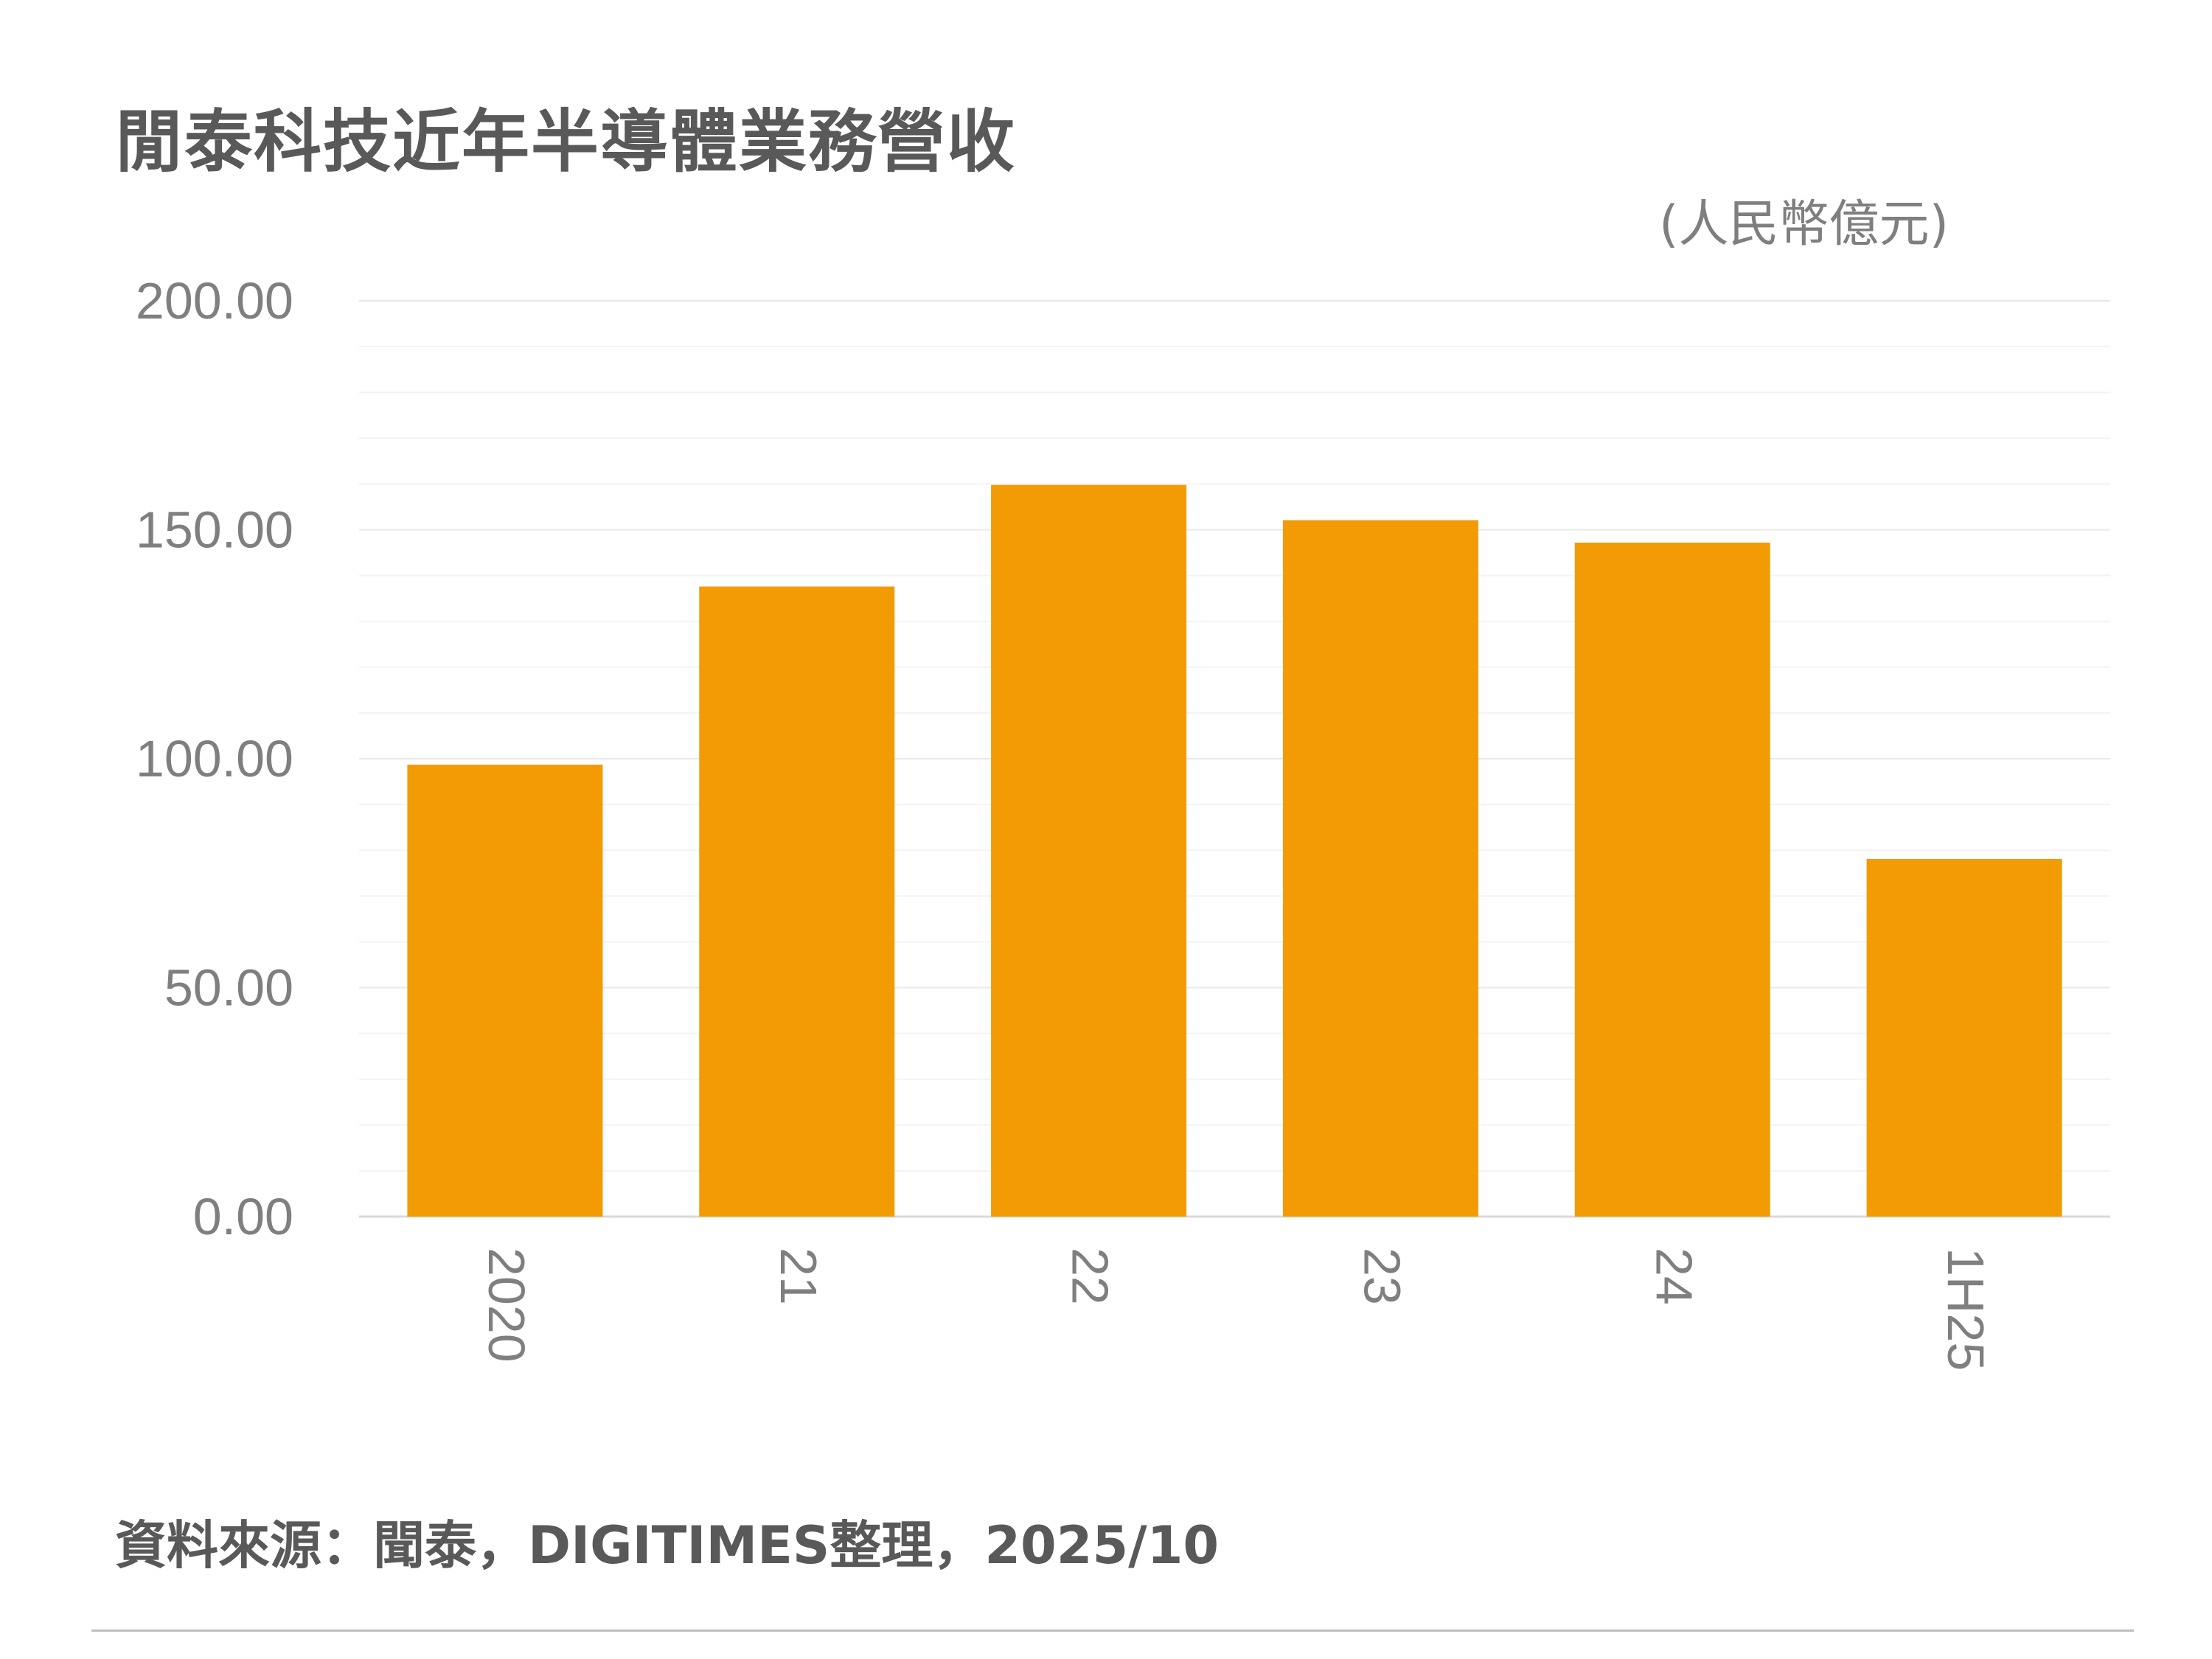 The width and height of the screenshot is (2212, 1659). I want to click on x-tick-label: 2020, so click(506, 1305).